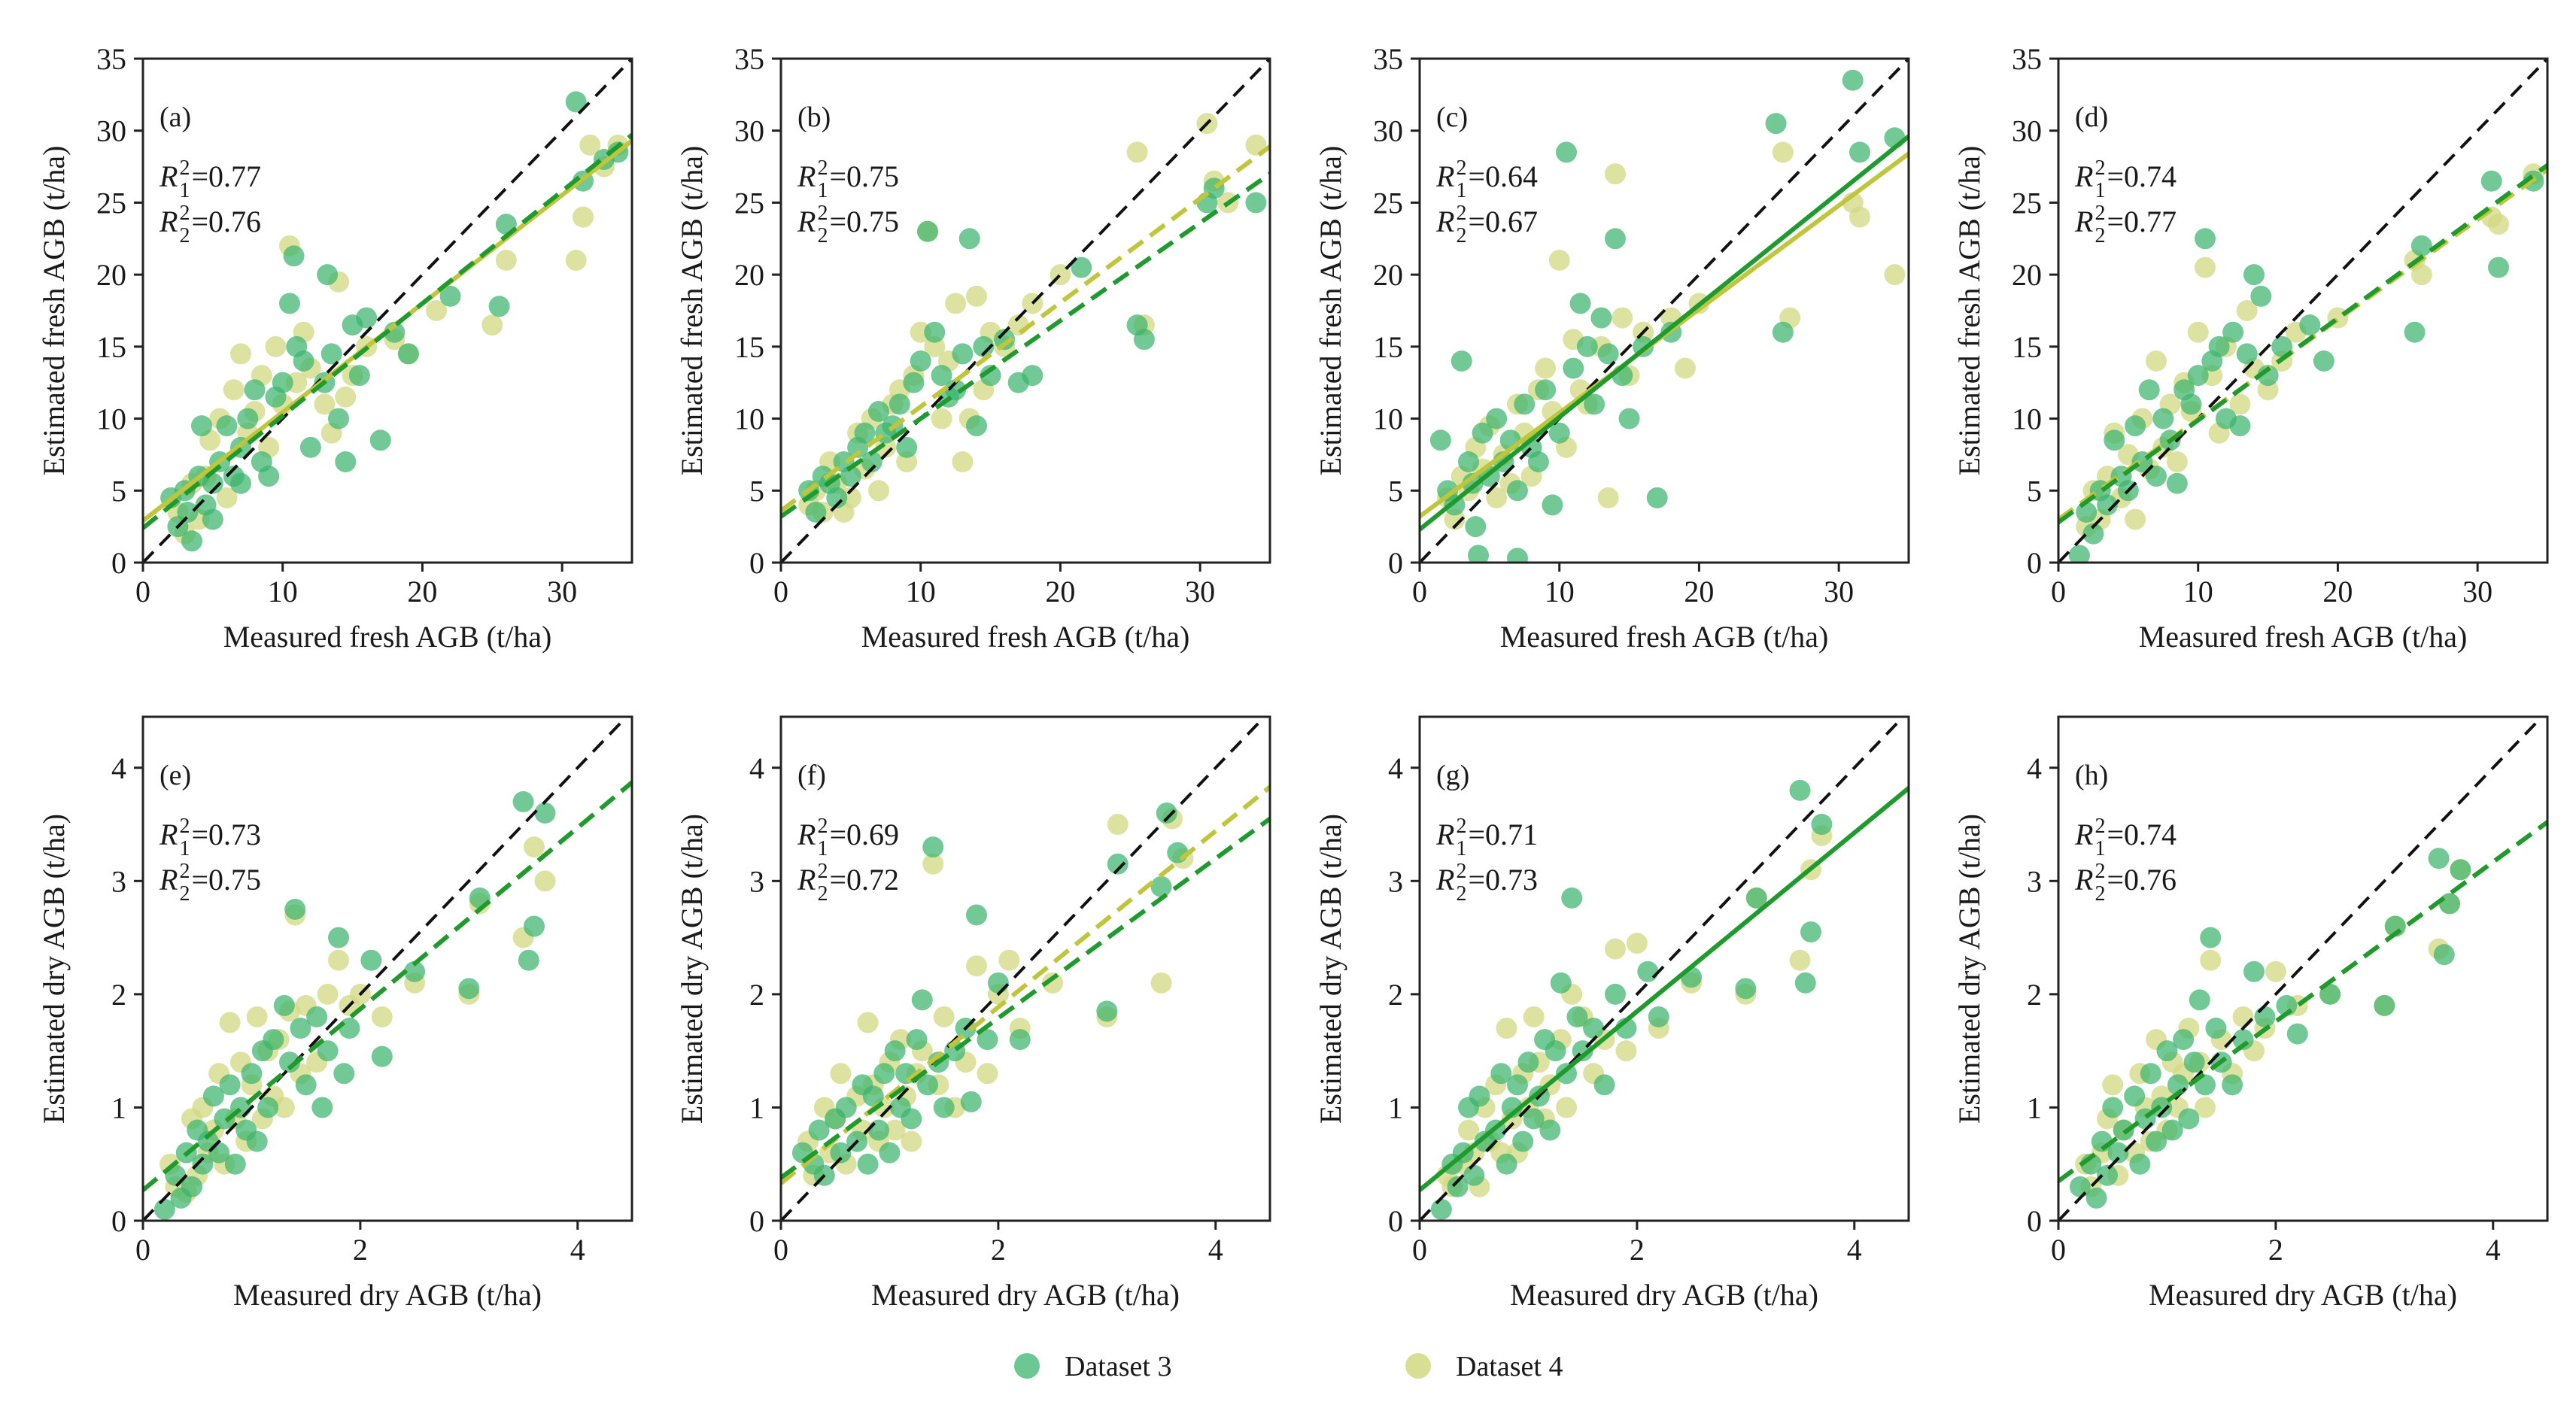 The width and height of the screenshot is (2576, 1408). I want to click on identity-line, so click(2303, 311).